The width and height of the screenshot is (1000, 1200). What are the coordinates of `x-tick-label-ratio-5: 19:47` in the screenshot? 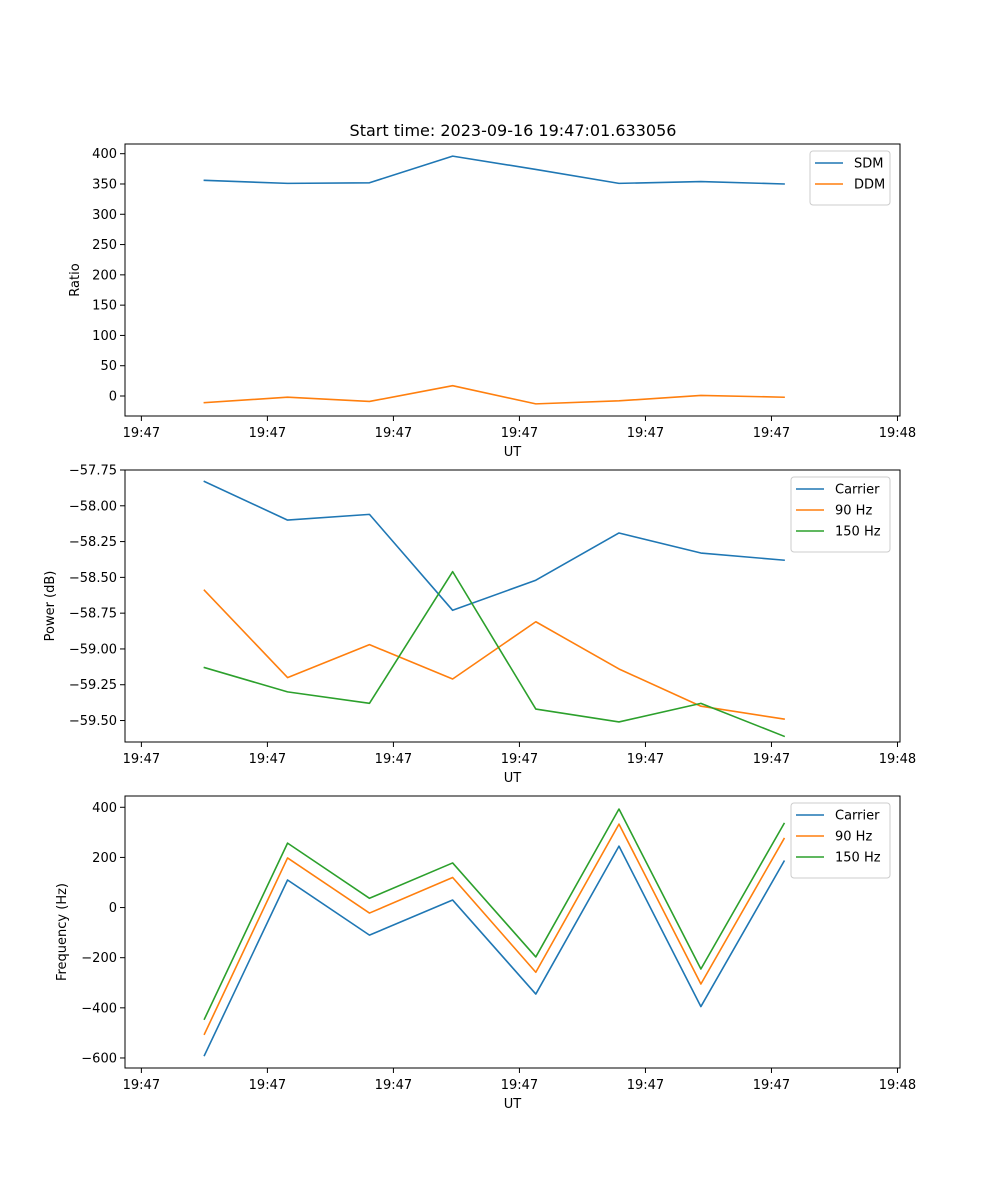 It's located at (771, 433).